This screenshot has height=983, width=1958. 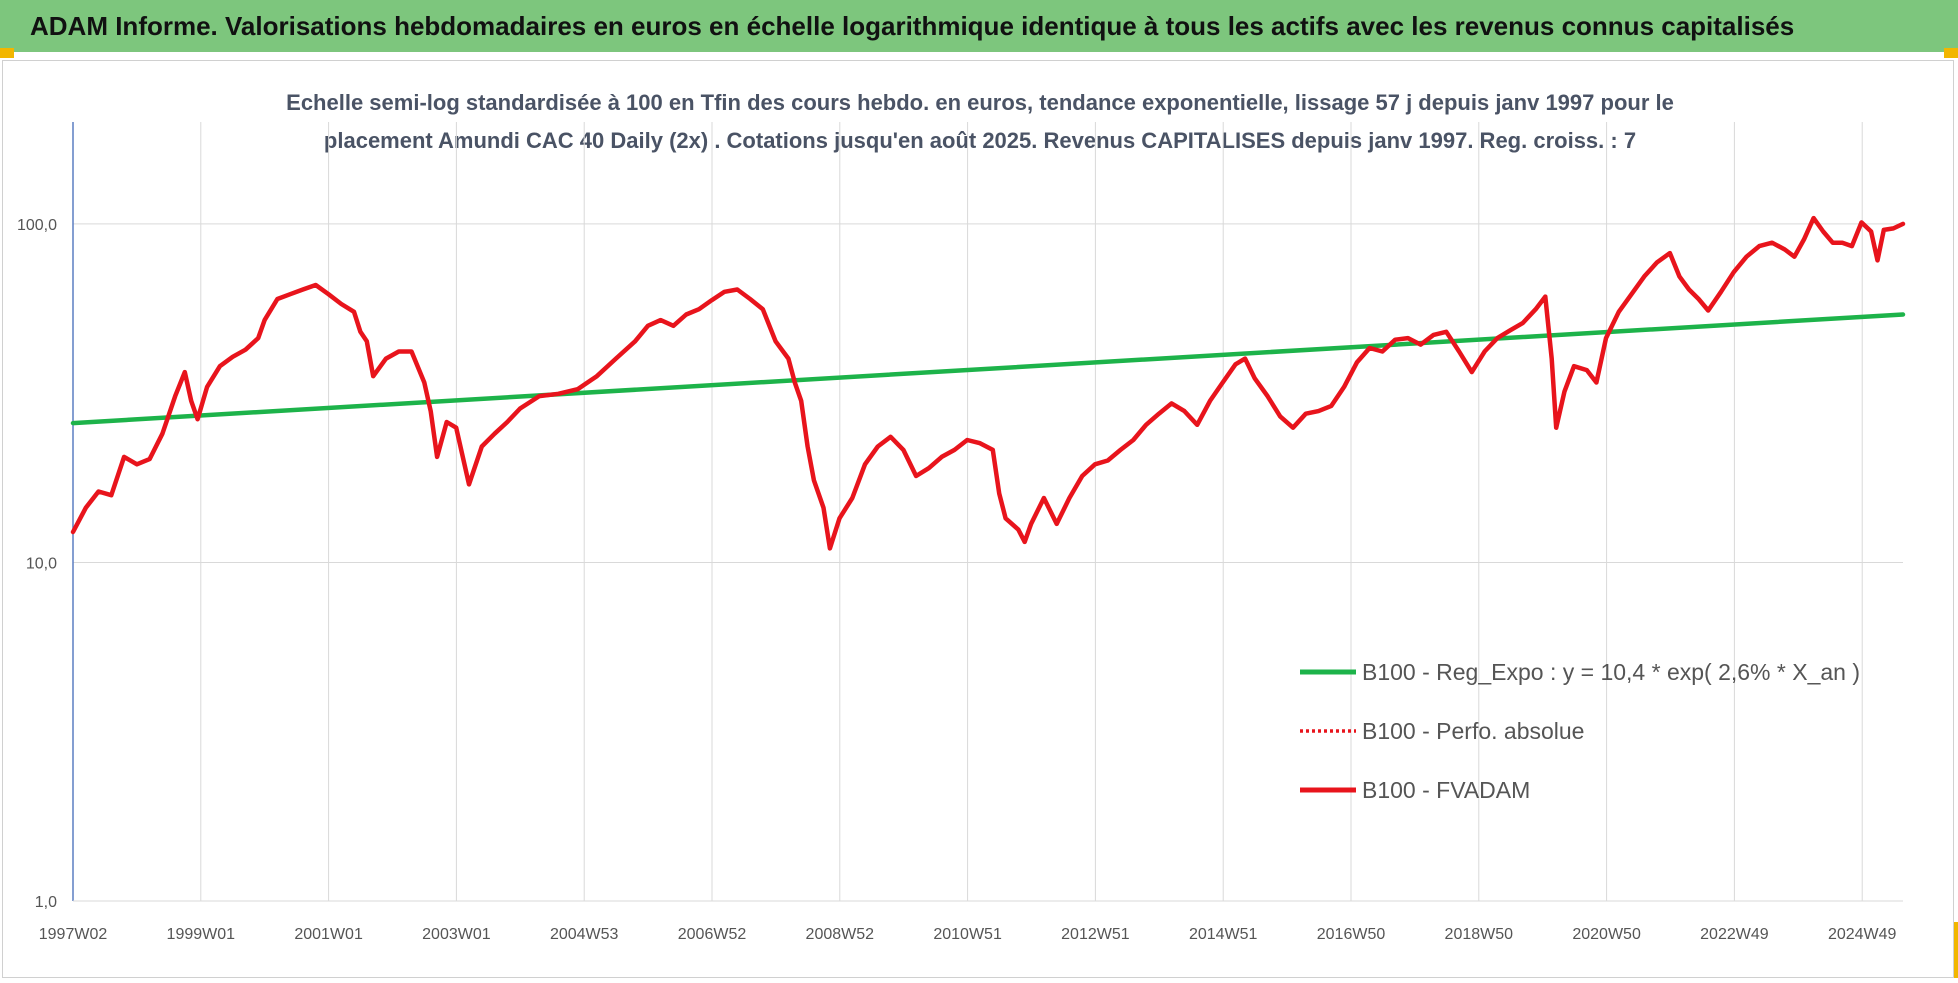 What do you see at coordinates (1095, 934) in the screenshot?
I see `x-tick-label: 2012W51` at bounding box center [1095, 934].